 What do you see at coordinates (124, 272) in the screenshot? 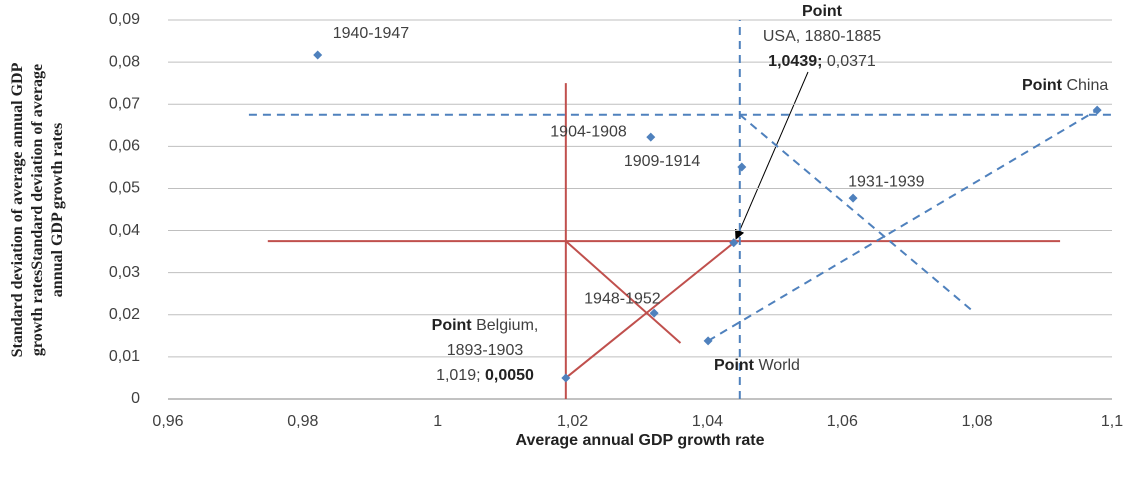
I see `y-tick-label: 0,03` at bounding box center [124, 272].